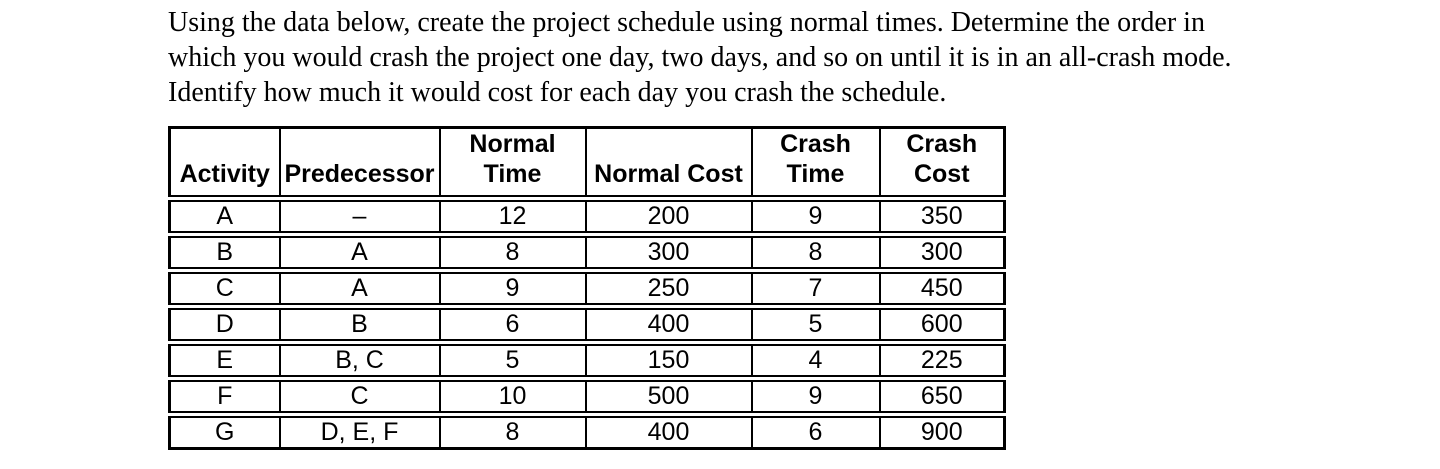 This screenshot has width=1440, height=469. Describe the element at coordinates (359, 174) in the screenshot. I see `header-line: Predecessor` at that location.